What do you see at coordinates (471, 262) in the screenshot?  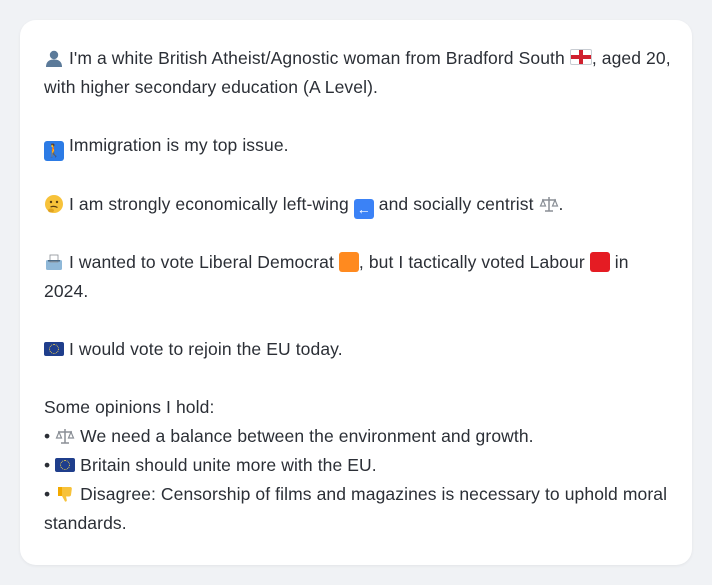 I see `vote-text-2: , but I tactically voted Labour` at bounding box center [471, 262].